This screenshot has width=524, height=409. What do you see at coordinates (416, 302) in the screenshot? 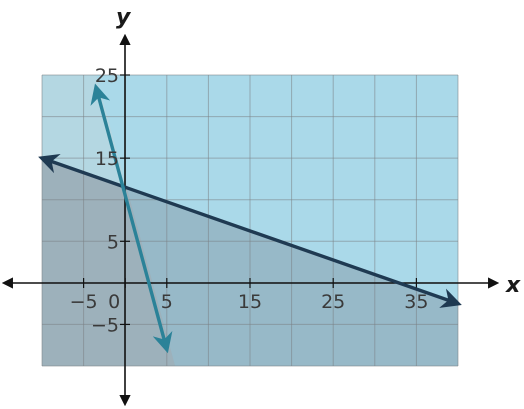
I see `x-tick-label: 35` at bounding box center [416, 302].